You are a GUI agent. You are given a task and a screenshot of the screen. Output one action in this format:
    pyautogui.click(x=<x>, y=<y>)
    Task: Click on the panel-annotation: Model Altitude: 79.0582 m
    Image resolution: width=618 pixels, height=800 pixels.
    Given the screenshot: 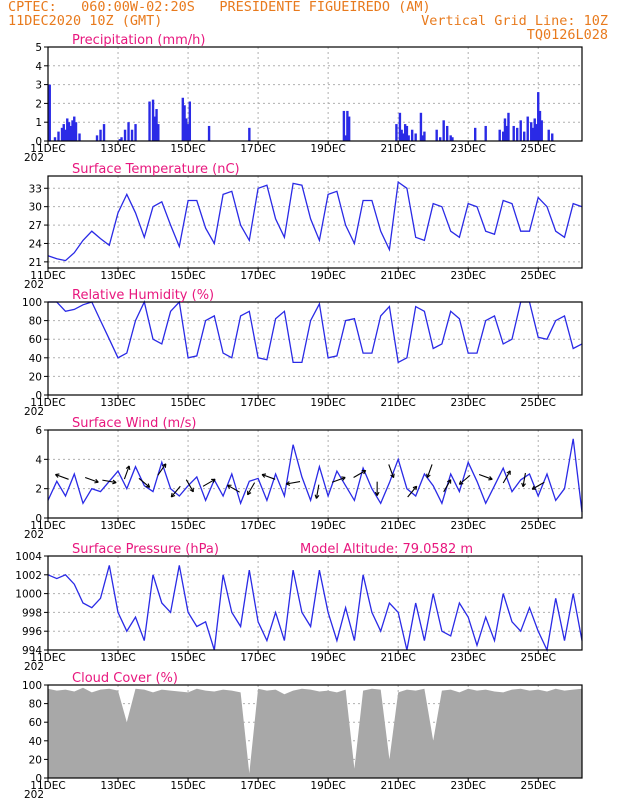 What is the action you would take?
    pyautogui.click(x=386, y=549)
    